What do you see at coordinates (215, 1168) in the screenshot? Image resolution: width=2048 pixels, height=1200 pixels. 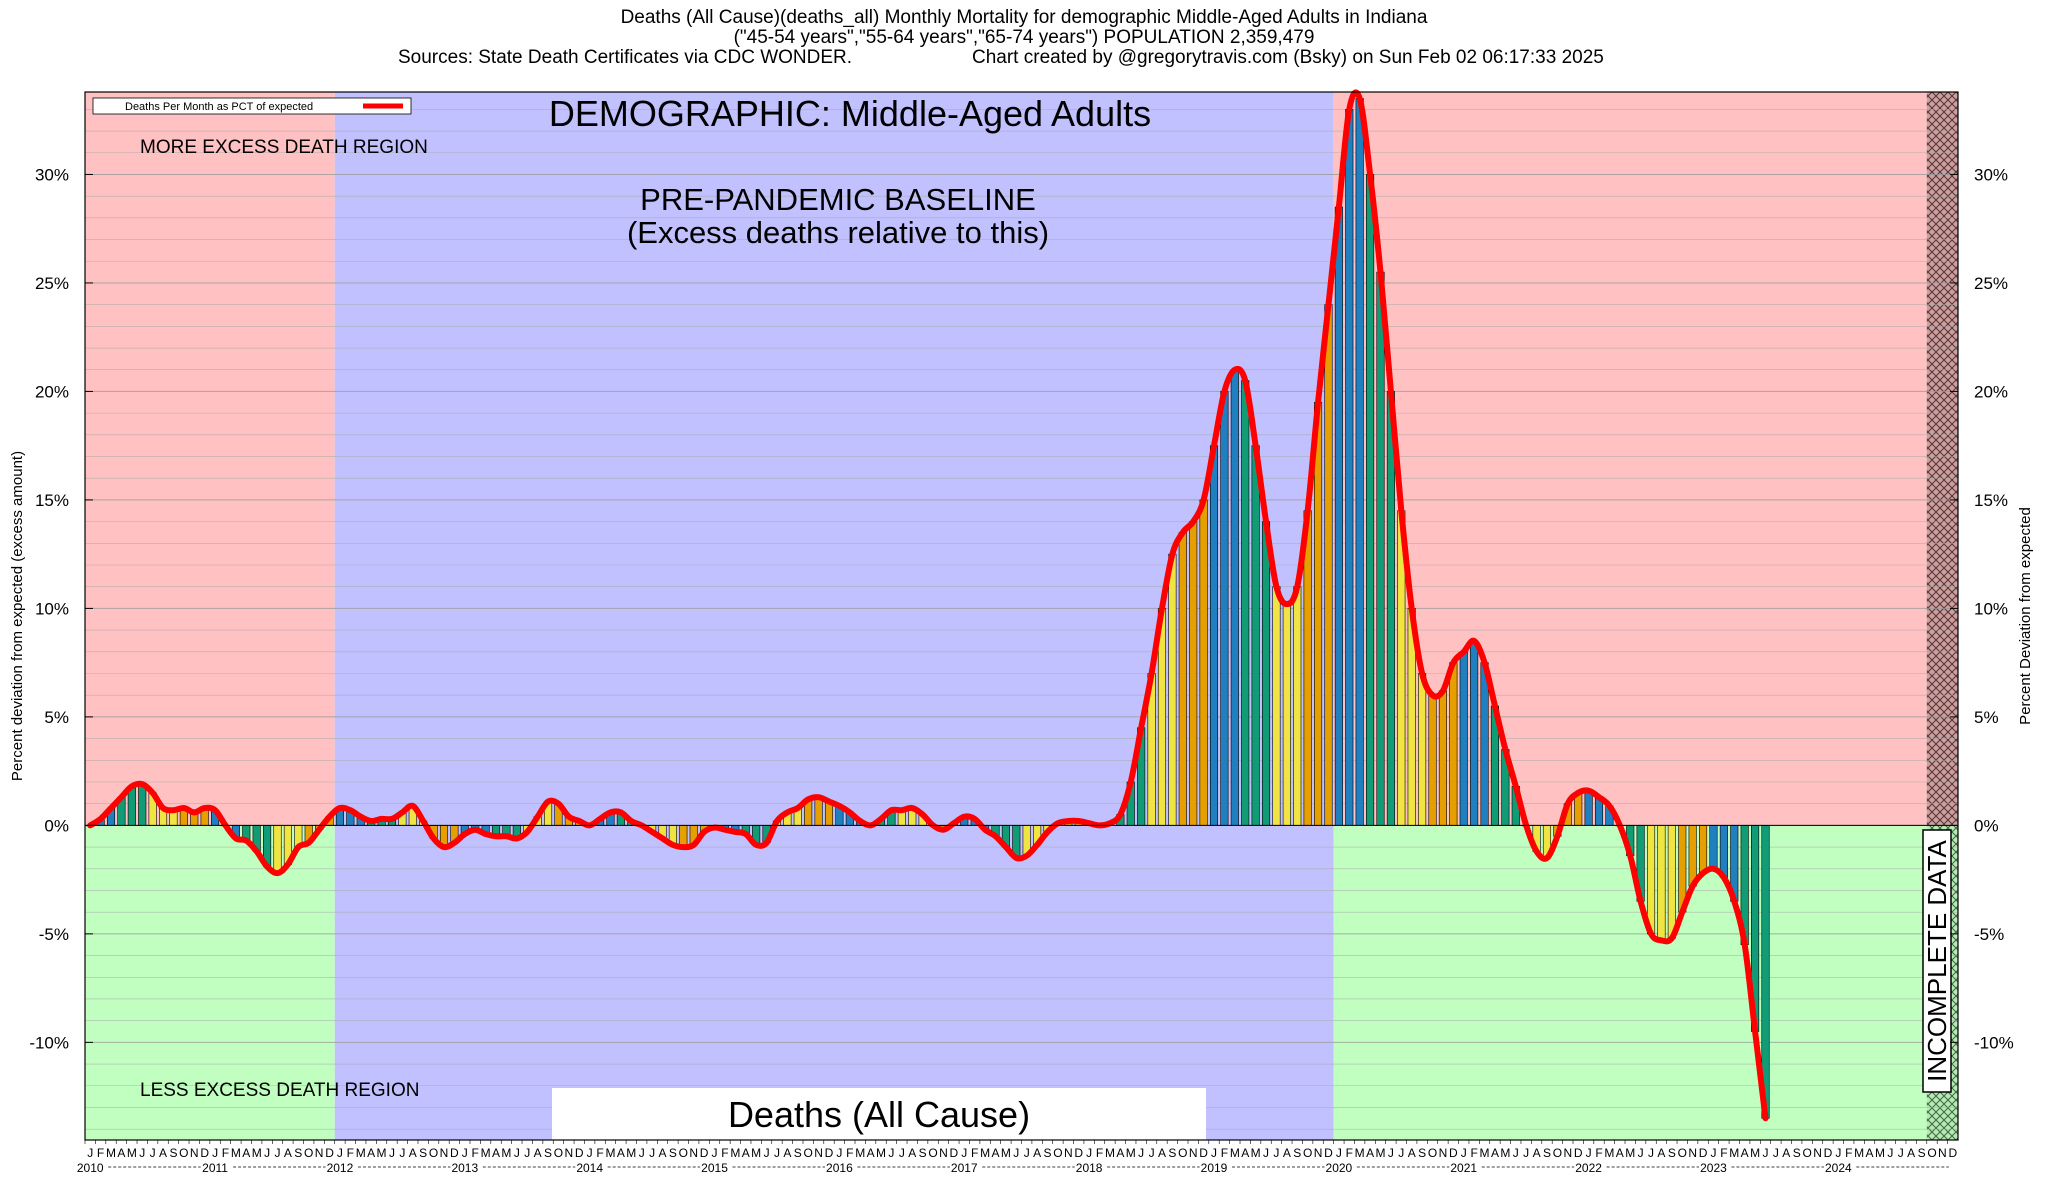 I see `year-label: 2011` at bounding box center [215, 1168].